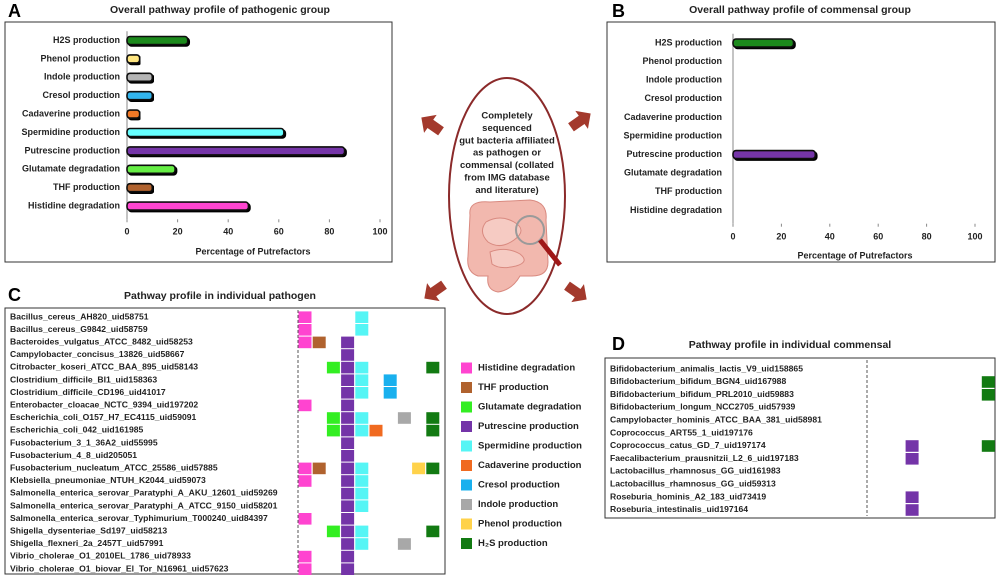  What do you see at coordinates (506, 190) in the screenshot?
I see `center-text: and literature)` at bounding box center [506, 190].